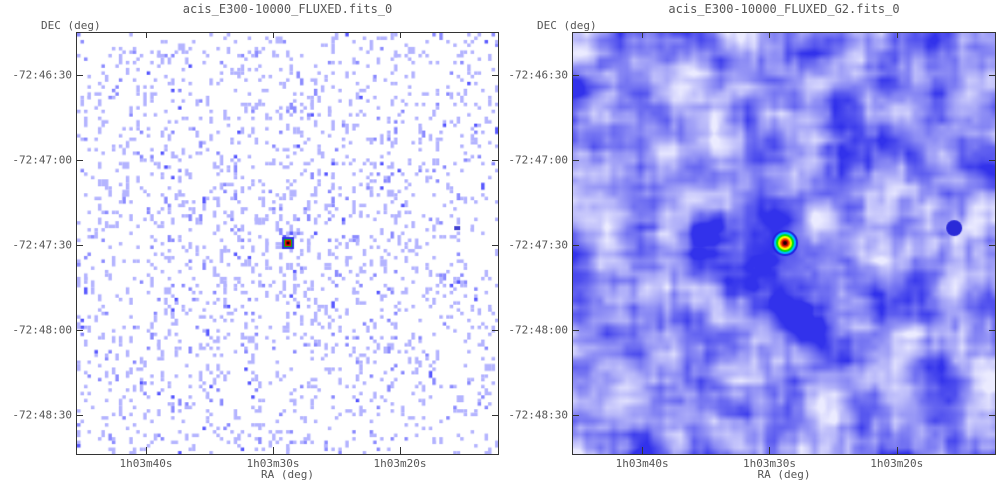 The width and height of the screenshot is (1000, 488). I want to click on panel-title: acis_E300-10000_FLUXED.fits_0, so click(287, 9).